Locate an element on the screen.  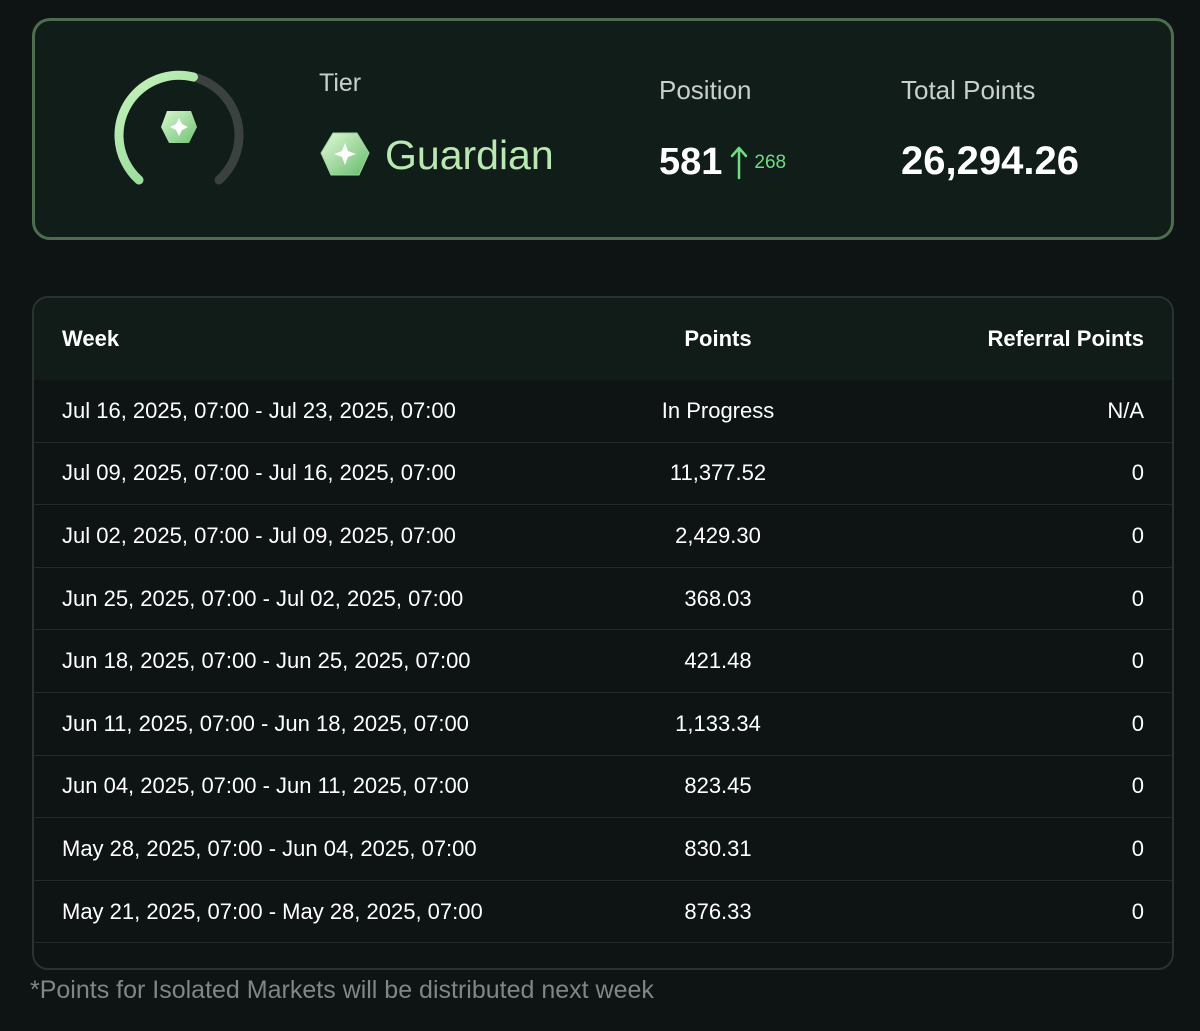
position-change: 268 is located at coordinates (770, 162).